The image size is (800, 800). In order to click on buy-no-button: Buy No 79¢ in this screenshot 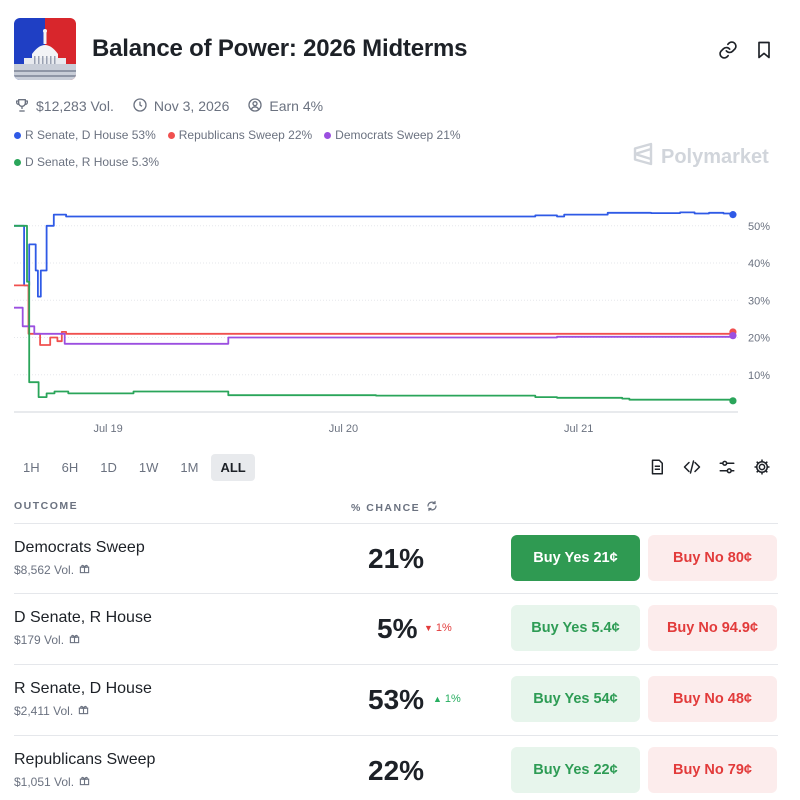, I will do `click(712, 770)`.